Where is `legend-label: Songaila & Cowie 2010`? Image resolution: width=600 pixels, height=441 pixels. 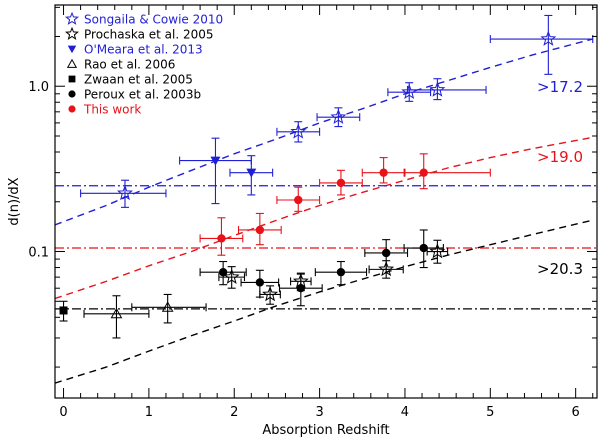
legend-label: Songaila & Cowie 2010 is located at coordinates (153, 20).